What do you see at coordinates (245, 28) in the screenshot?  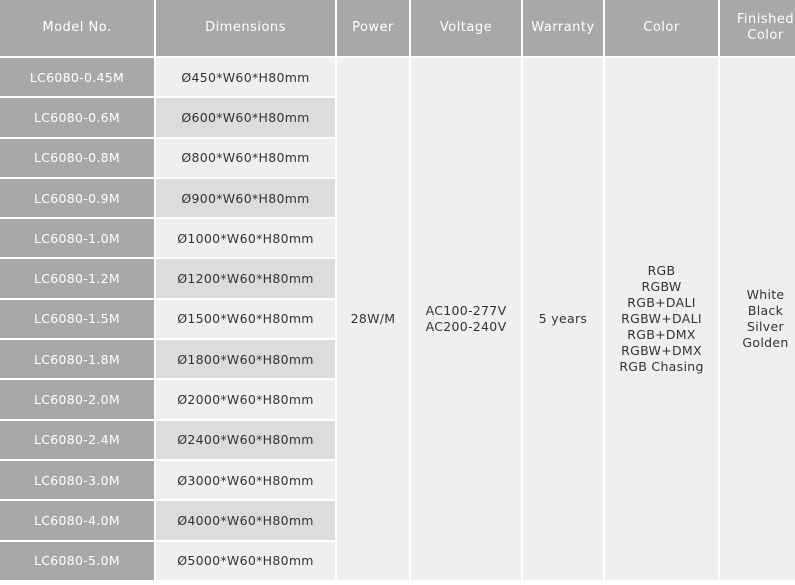 I see `header-dimensions: Dimensions` at bounding box center [245, 28].